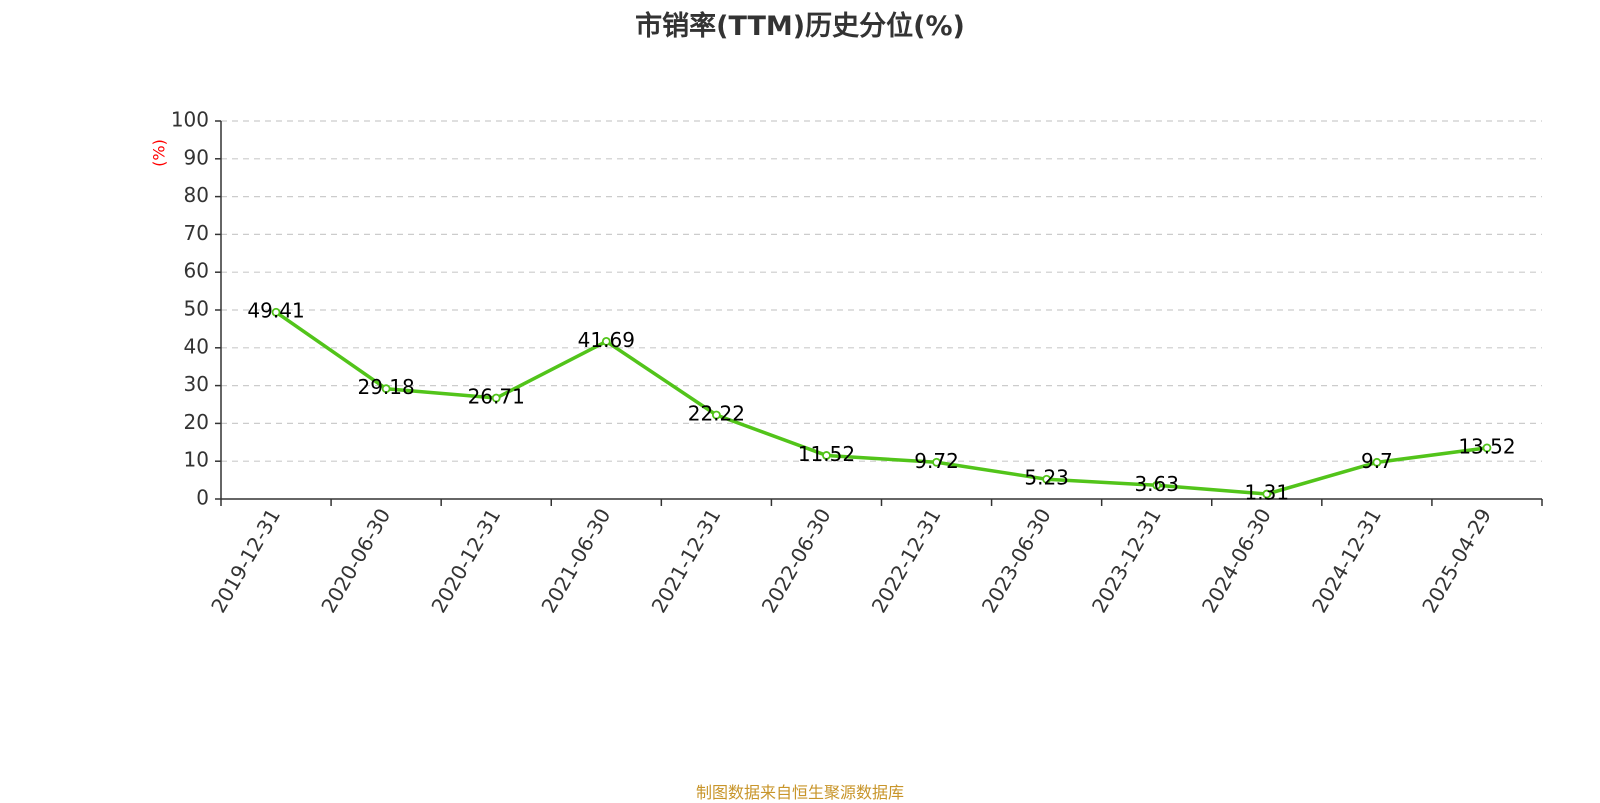 The width and height of the screenshot is (1600, 803). What do you see at coordinates (196, 157) in the screenshot?
I see `y-tick-label: 90` at bounding box center [196, 157].